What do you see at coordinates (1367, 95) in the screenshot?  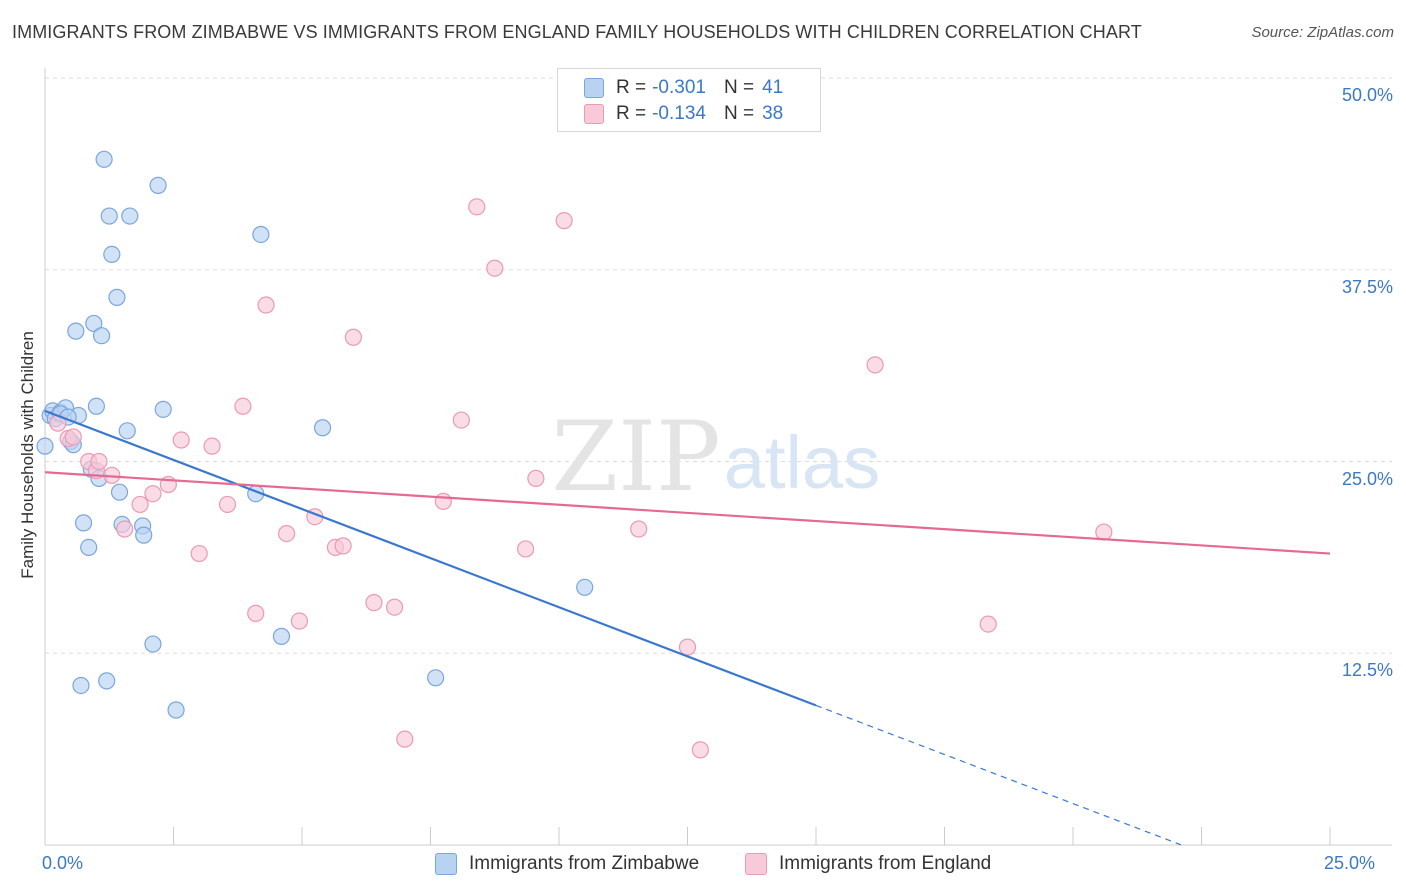 I see `y-tick-label: 50.0%` at bounding box center [1367, 95].